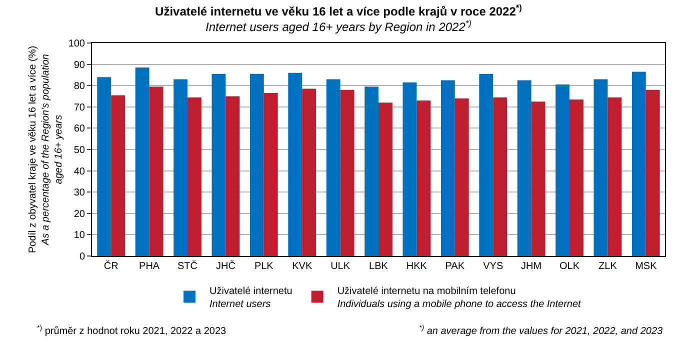  Describe the element at coordinates (541, 331) in the screenshot. I see `text: $^{*)}$ an average from the values for 2021, 2022, and 2023` at that location.